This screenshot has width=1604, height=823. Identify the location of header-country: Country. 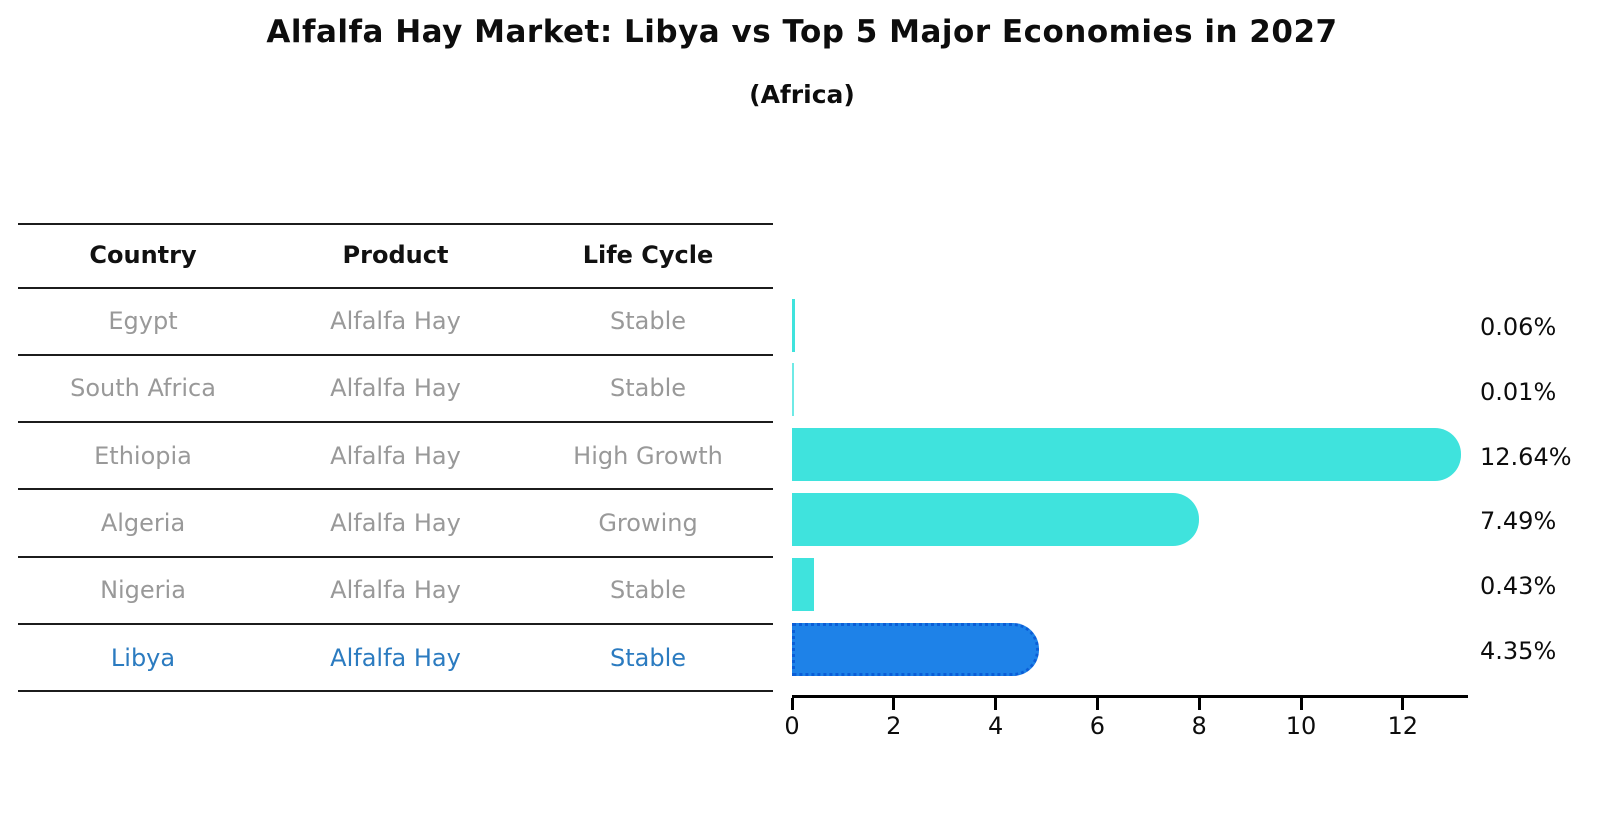
(143, 255).